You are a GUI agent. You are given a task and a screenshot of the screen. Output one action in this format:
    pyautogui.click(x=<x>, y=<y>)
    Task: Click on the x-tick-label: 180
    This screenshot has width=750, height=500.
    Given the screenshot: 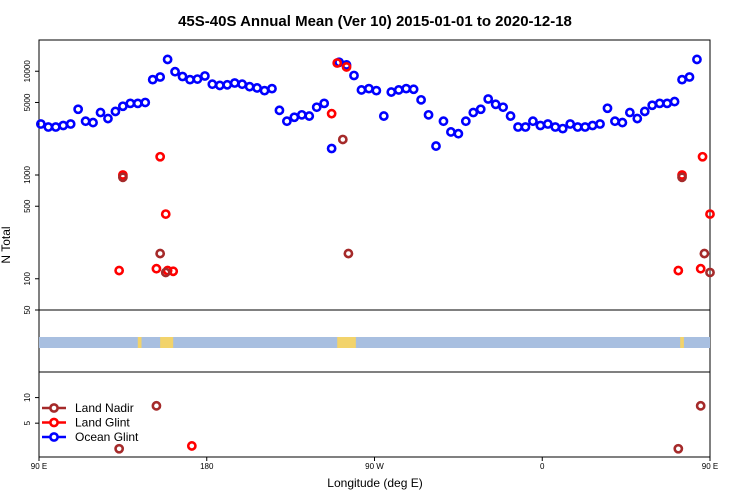 What is the action you would take?
    pyautogui.click(x=207, y=466)
    